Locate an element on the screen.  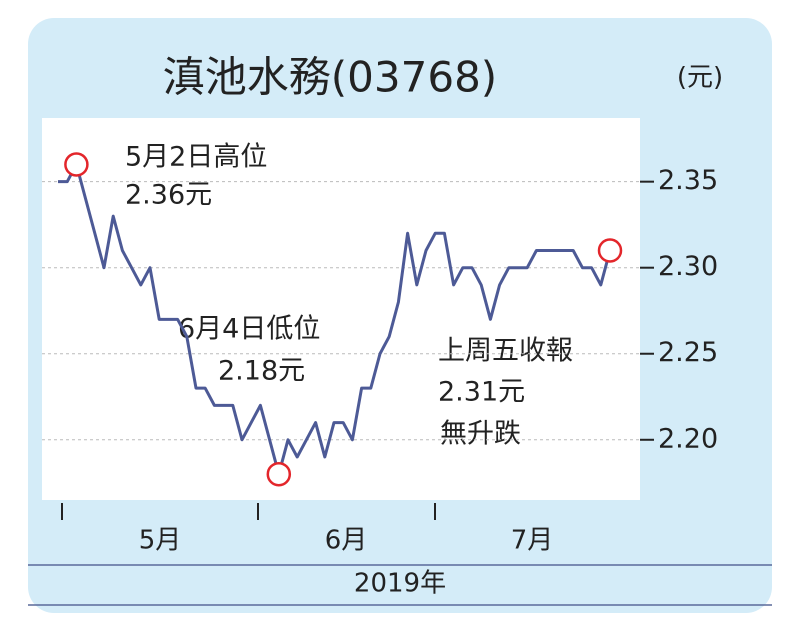
chart-title: 滇池水務(03768) is located at coordinates (330, 77).